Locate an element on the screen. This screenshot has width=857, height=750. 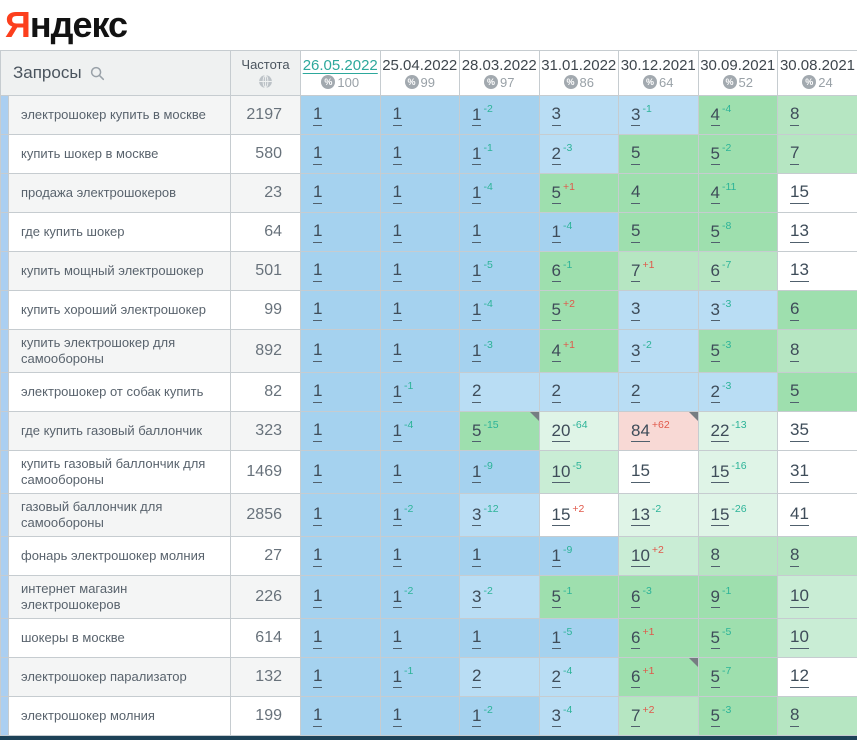
position-cell: 5 -5 is located at coordinates (737, 638).